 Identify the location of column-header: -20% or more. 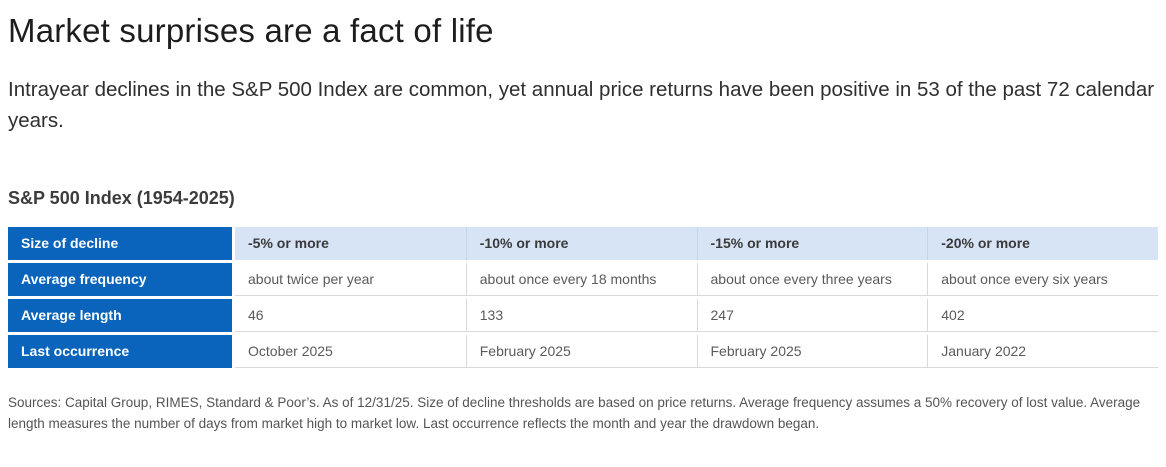
(1042, 243).